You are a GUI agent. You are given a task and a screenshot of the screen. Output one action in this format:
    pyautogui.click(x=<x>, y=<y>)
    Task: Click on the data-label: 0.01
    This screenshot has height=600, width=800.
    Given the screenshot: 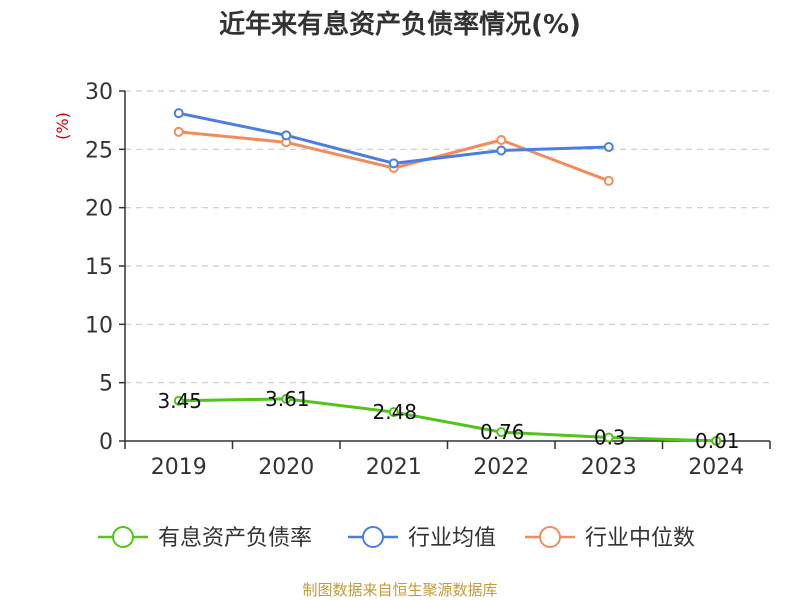 What is the action you would take?
    pyautogui.click(x=717, y=441)
    